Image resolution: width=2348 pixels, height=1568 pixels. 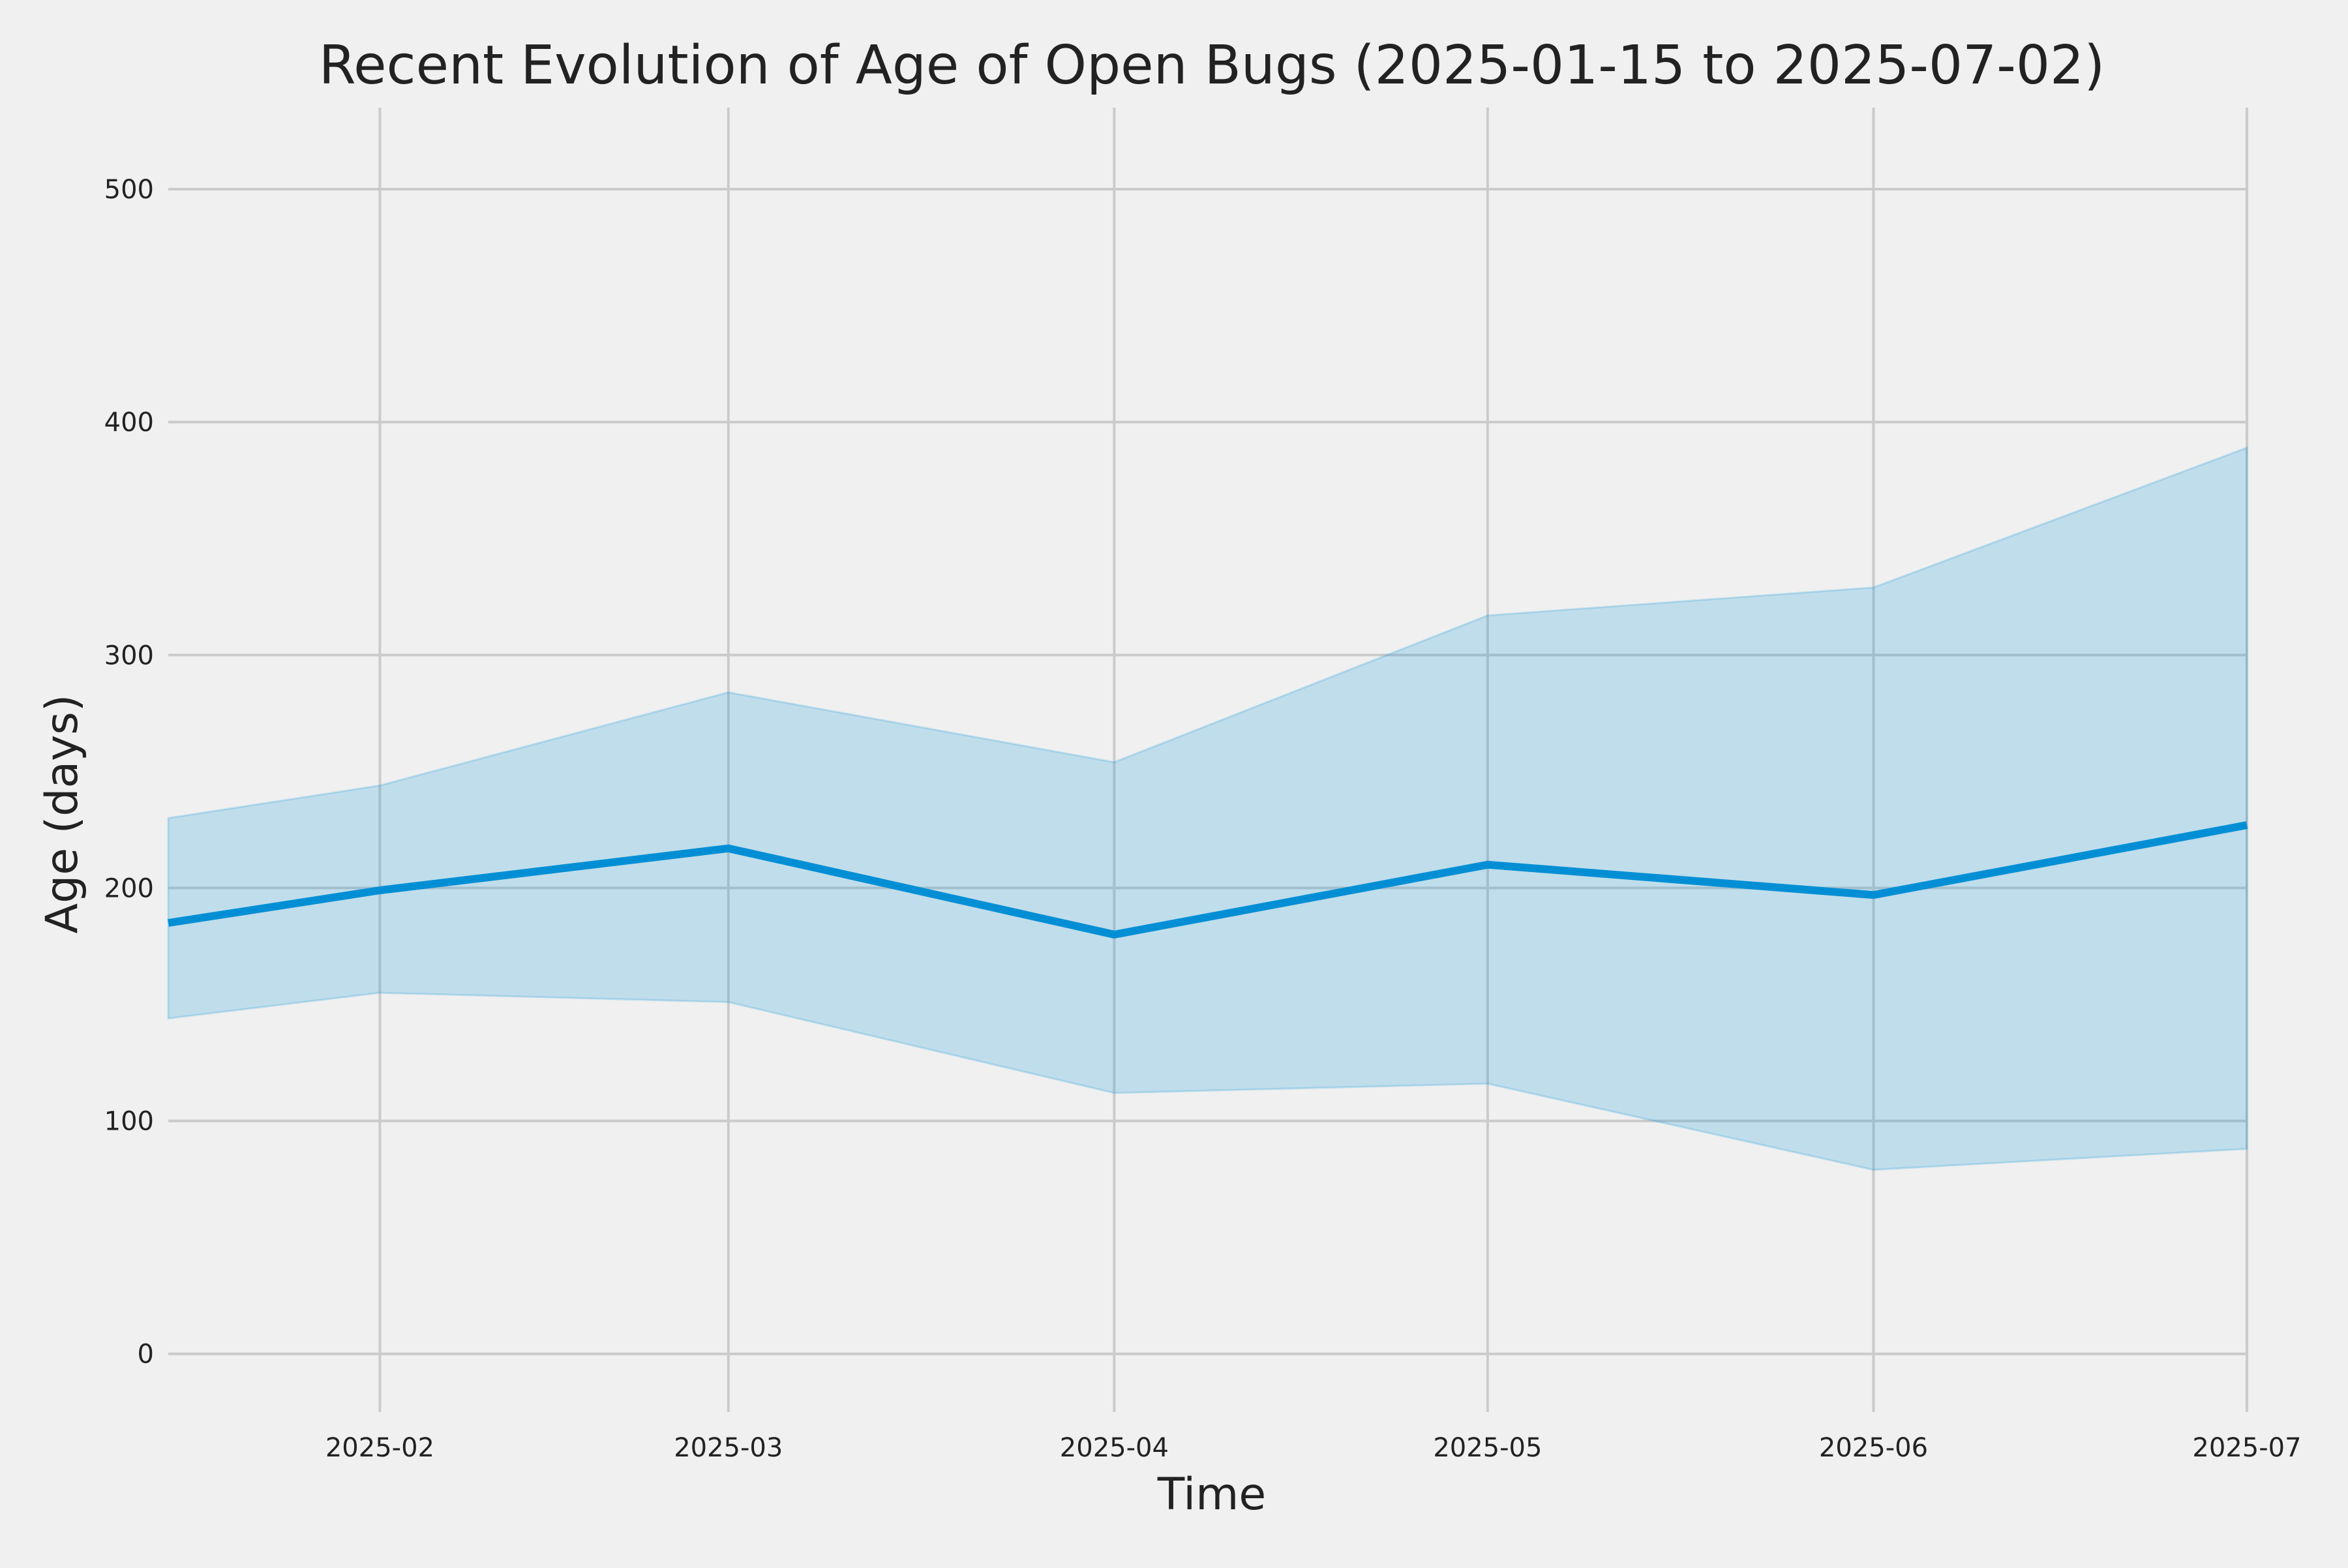 What do you see at coordinates (1115, 1448) in the screenshot?
I see `x-tick-label: 2025-04` at bounding box center [1115, 1448].